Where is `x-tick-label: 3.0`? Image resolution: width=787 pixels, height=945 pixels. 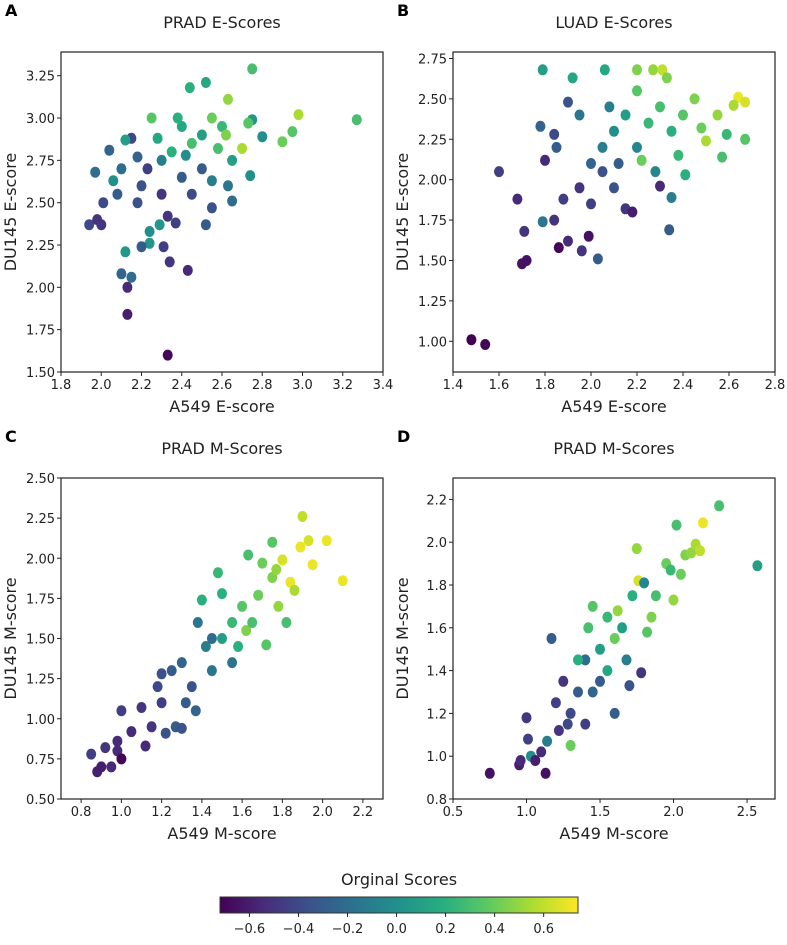
x-tick-label: 3.0 is located at coordinates (302, 385).